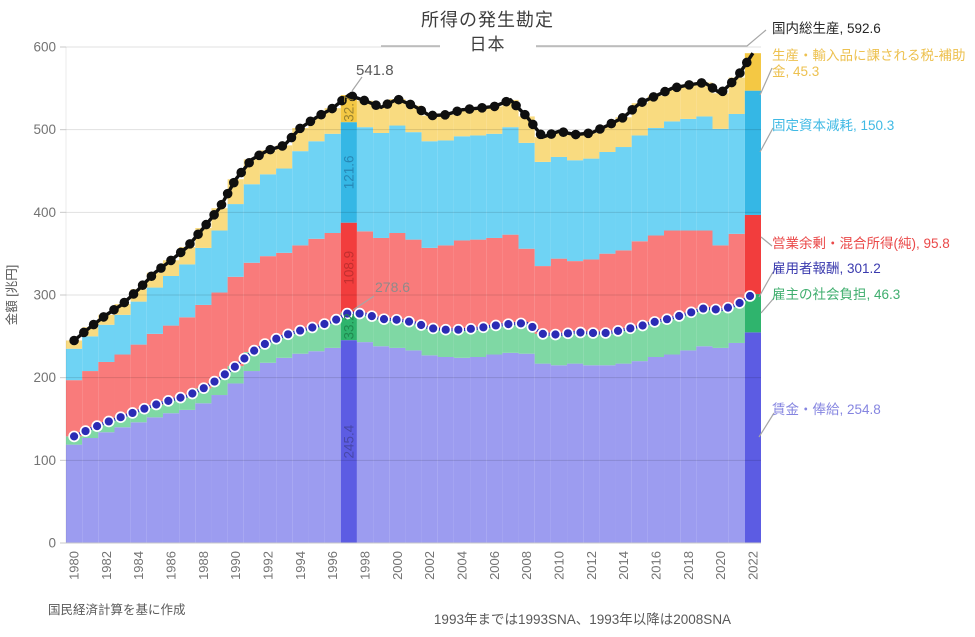 This screenshot has height=637, width=975. Describe the element at coordinates (44, 129) in the screenshot. I see `y-tick-label: 500` at that location.